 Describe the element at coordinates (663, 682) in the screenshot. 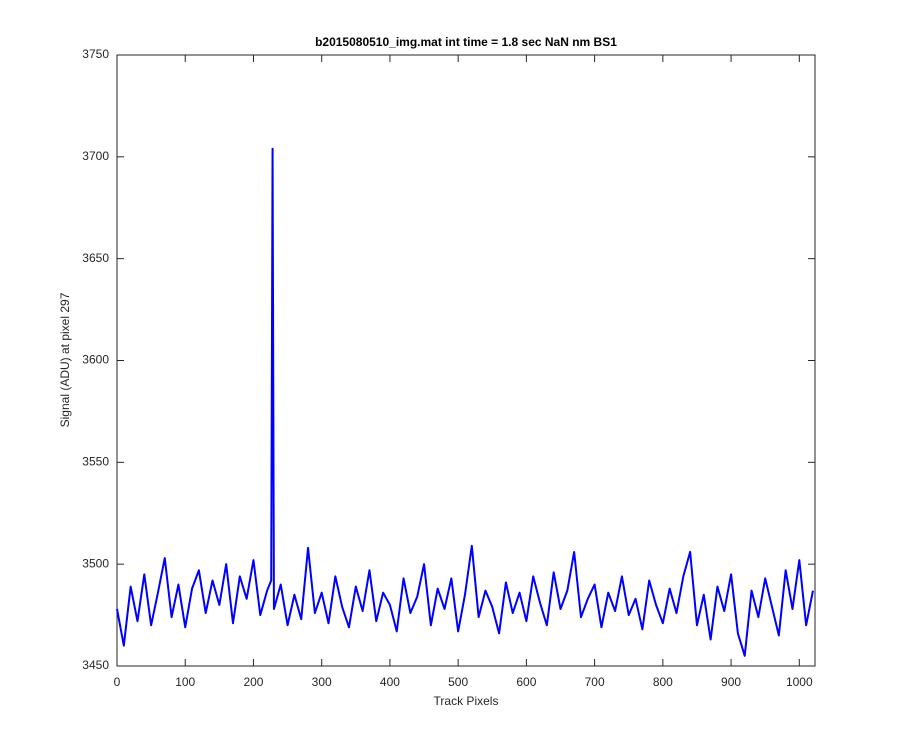

I see `x-tick-label: 800` at that location.